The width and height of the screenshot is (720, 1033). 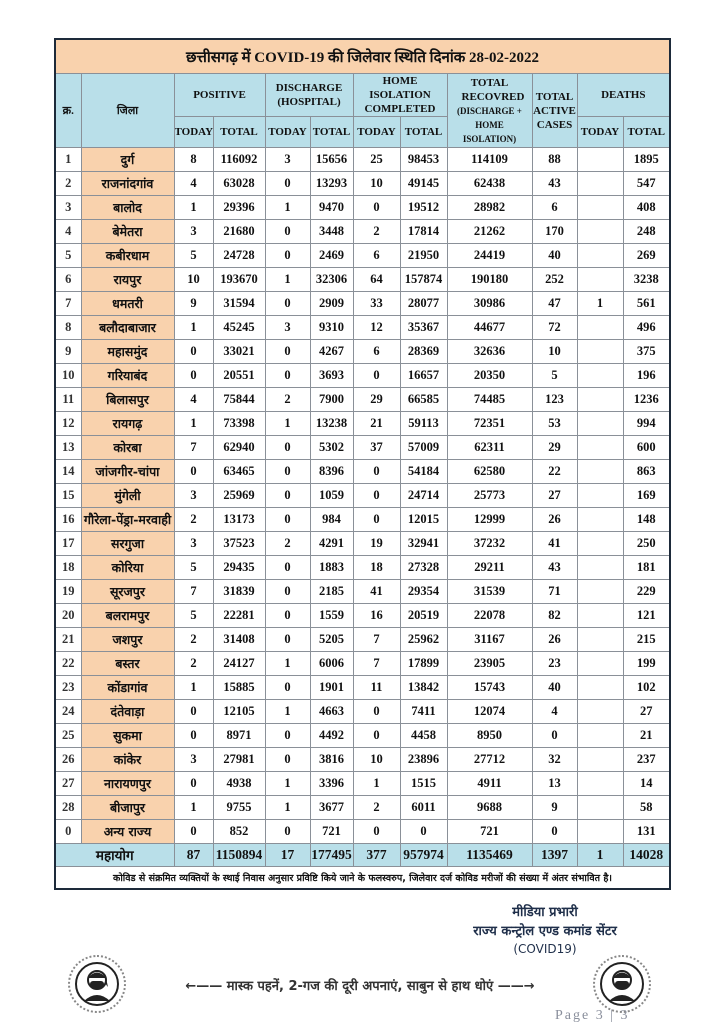 What do you see at coordinates (239, 807) in the screenshot?
I see `cell-pos-total: 9755` at bounding box center [239, 807].